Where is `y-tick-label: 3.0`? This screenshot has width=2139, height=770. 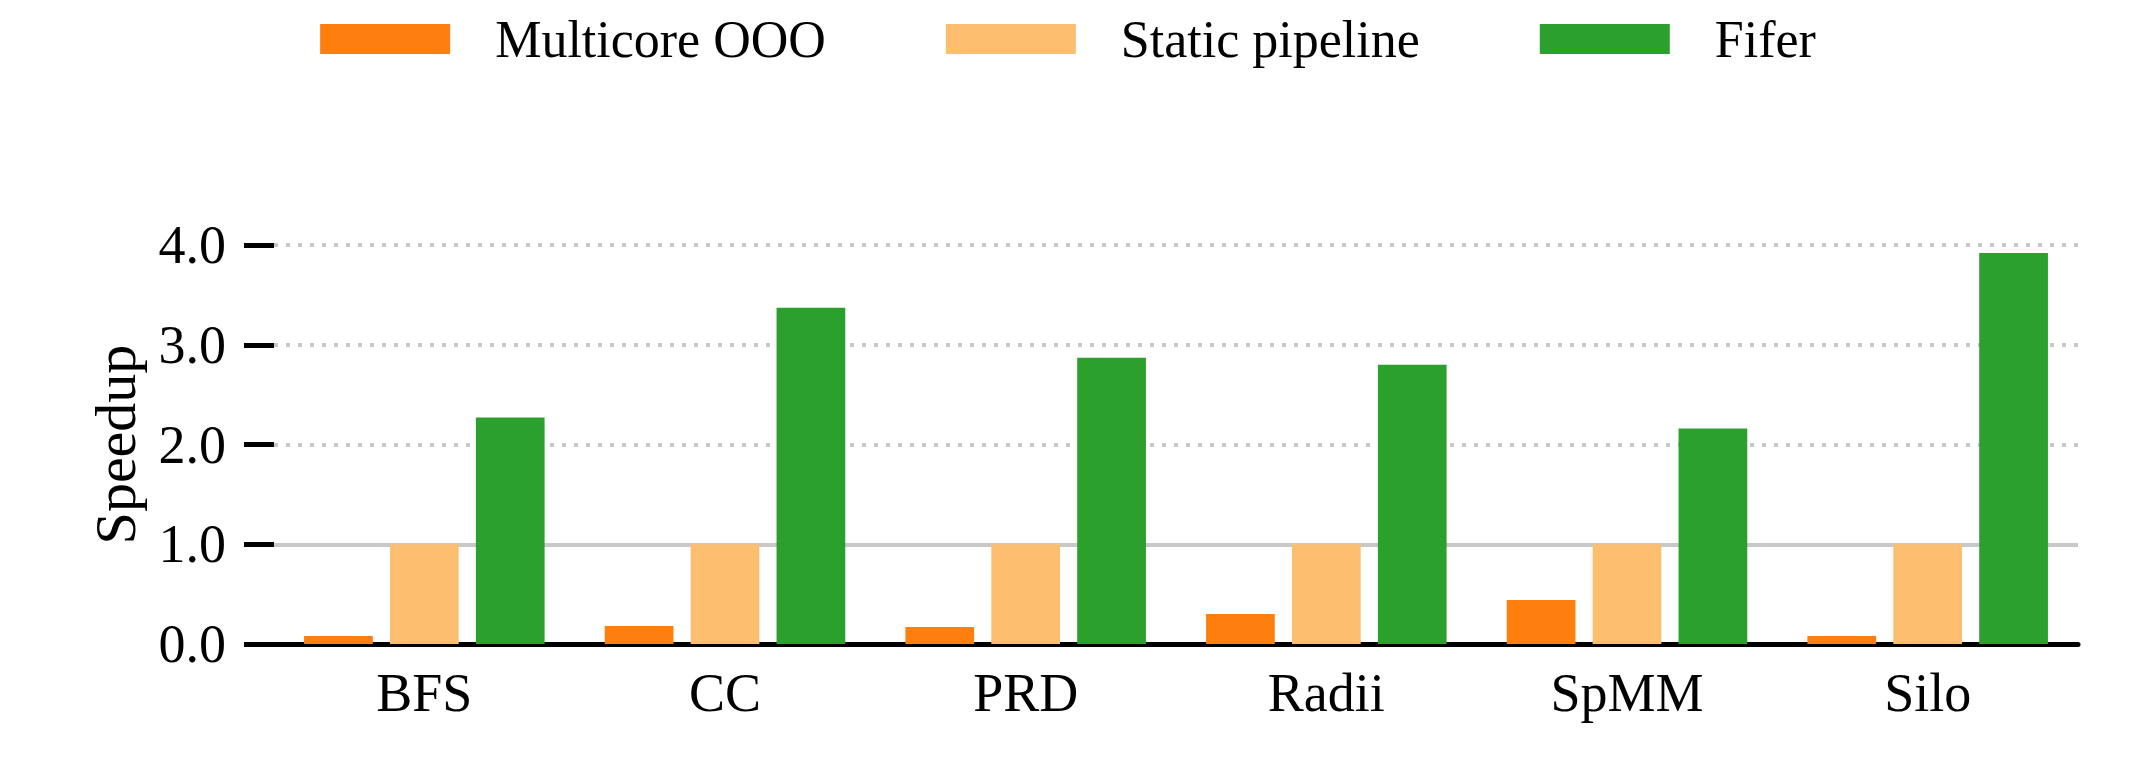 y-tick-label: 3.0 is located at coordinates (192, 344).